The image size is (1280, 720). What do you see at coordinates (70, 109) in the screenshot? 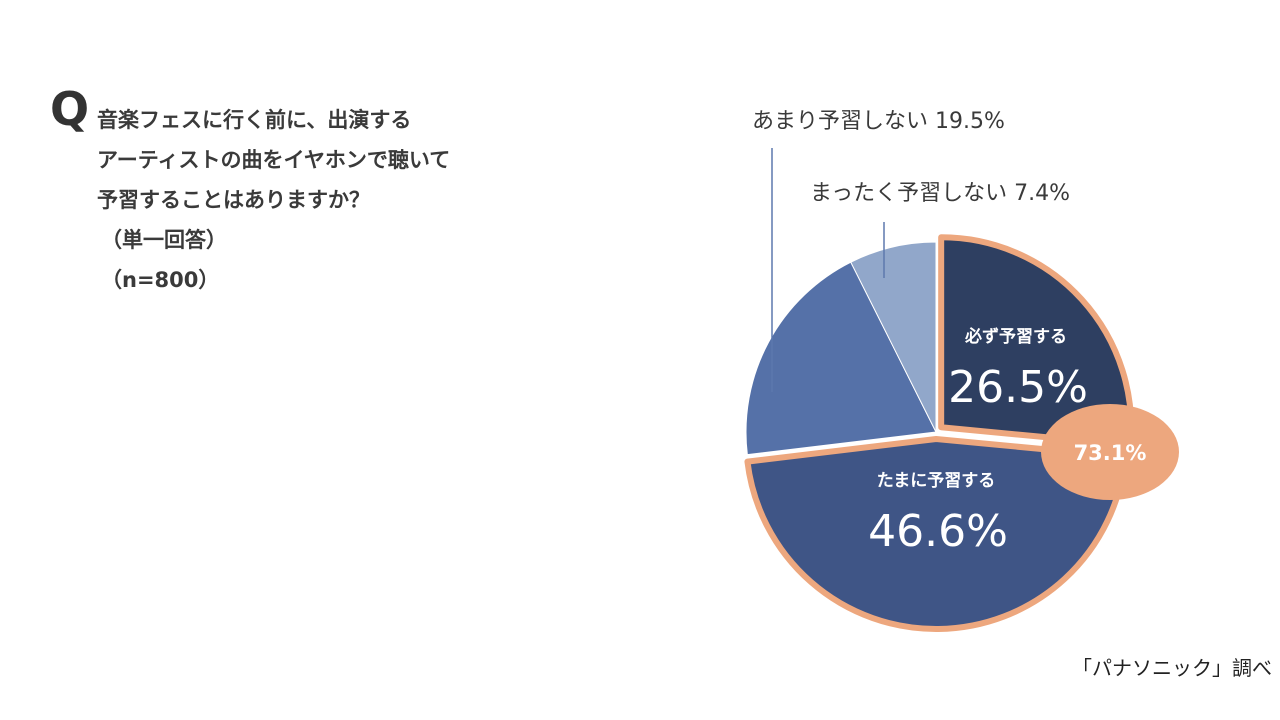
I see `question-mark: Q` at bounding box center [70, 109].